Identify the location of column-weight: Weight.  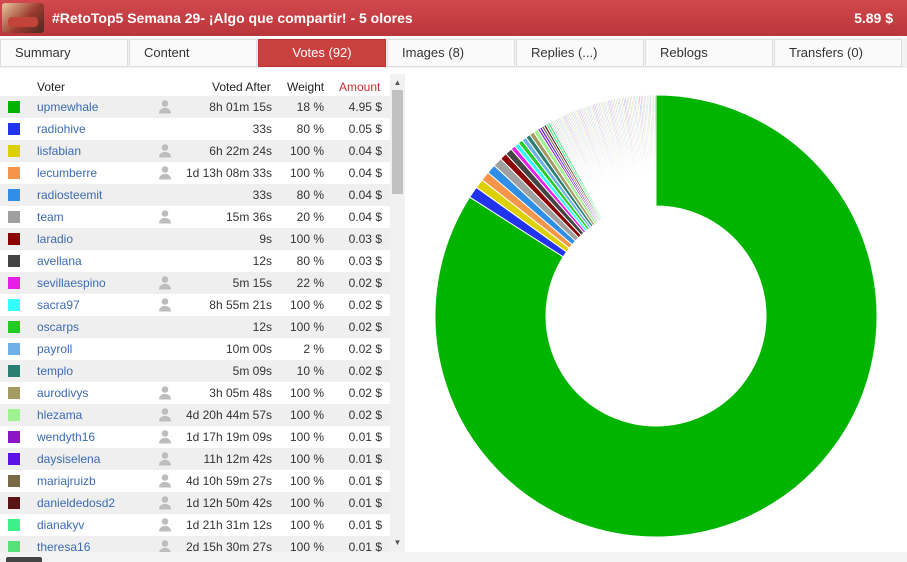
(306, 87).